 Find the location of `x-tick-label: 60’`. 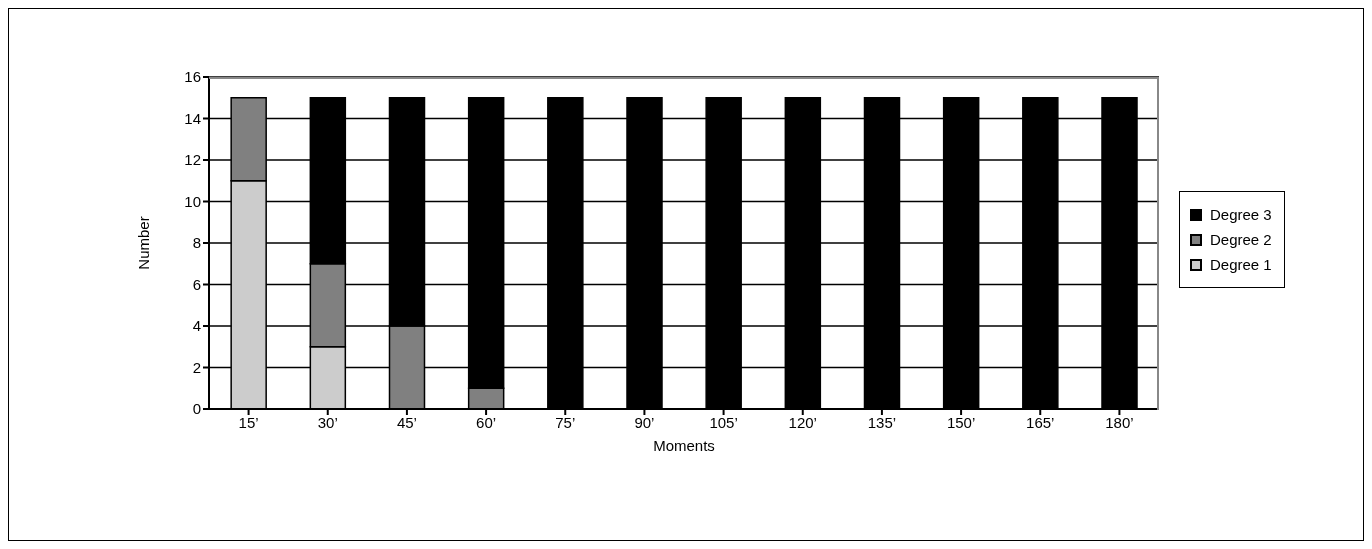

x-tick-label: 60’ is located at coordinates (486, 422).